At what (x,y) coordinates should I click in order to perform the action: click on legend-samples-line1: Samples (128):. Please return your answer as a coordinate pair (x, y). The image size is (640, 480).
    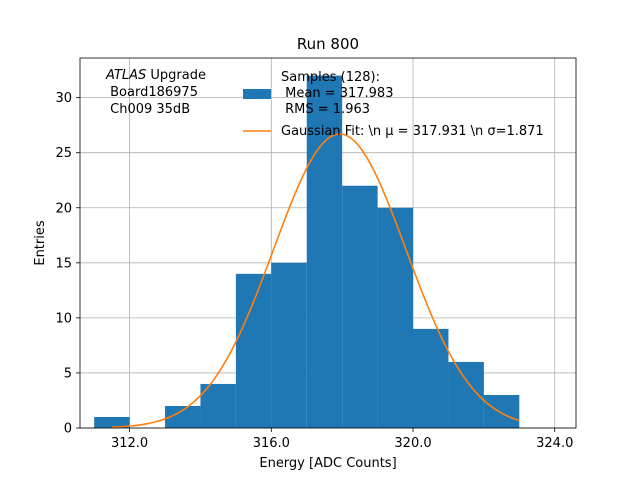
    Looking at the image, I should click on (330, 77).